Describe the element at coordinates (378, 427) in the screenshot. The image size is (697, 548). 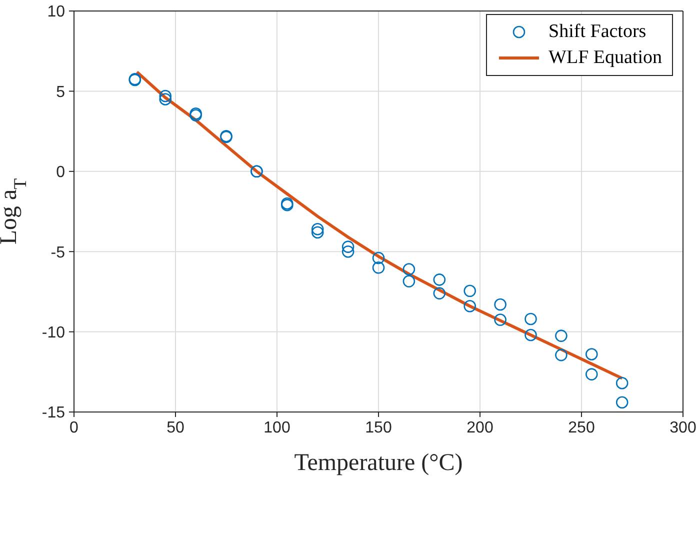
I see `x-tick-label: 150` at that location.